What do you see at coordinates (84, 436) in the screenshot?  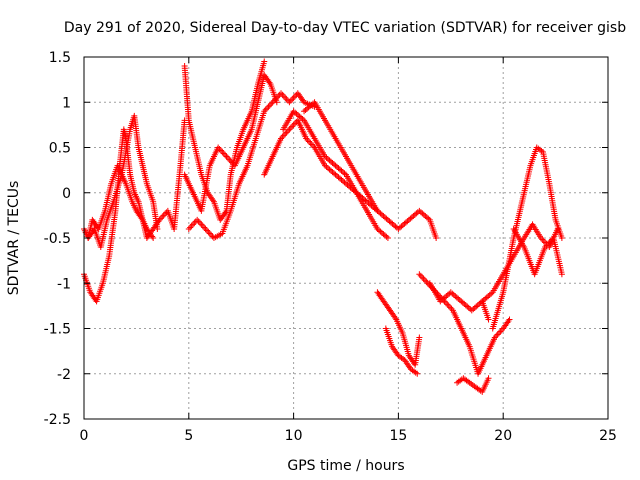 I see `x-tick-label: 0` at bounding box center [84, 436].